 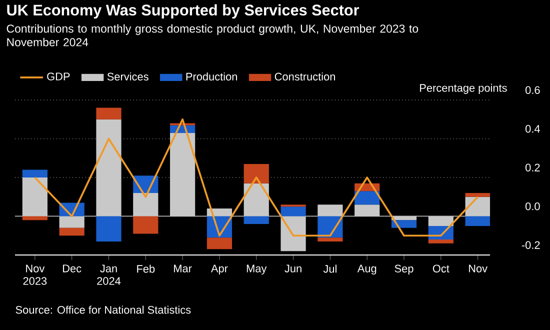 What do you see at coordinates (533, 206) in the screenshot?
I see `y-tick-label: 0.0` at bounding box center [533, 206].